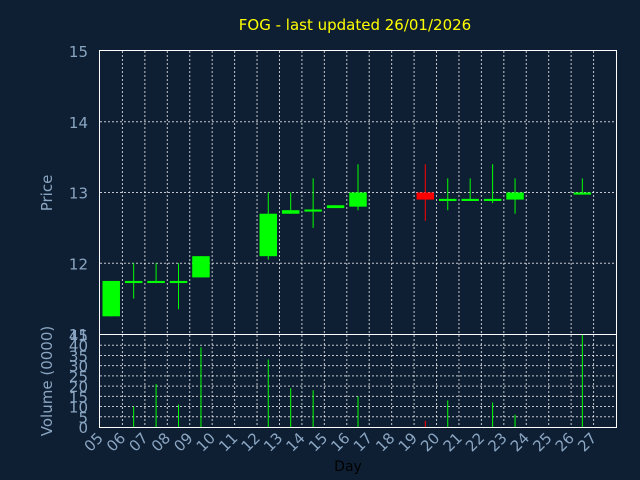 Image resolution: width=640 pixels, height=480 pixels. Describe the element at coordinates (78, 377) in the screenshot. I see `volume-y-tick-label: 25` at that location.